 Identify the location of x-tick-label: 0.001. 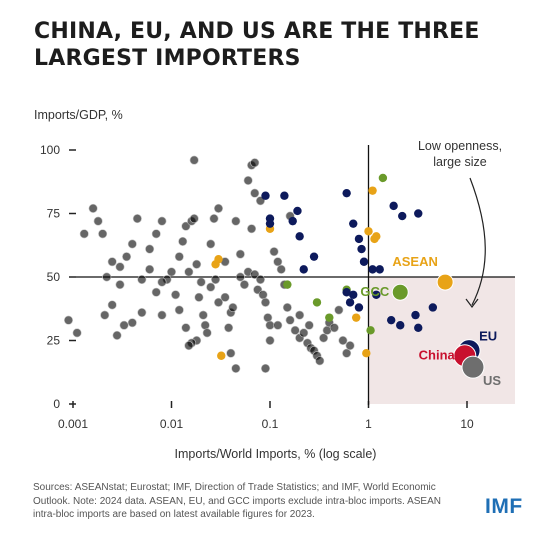
(73, 424).